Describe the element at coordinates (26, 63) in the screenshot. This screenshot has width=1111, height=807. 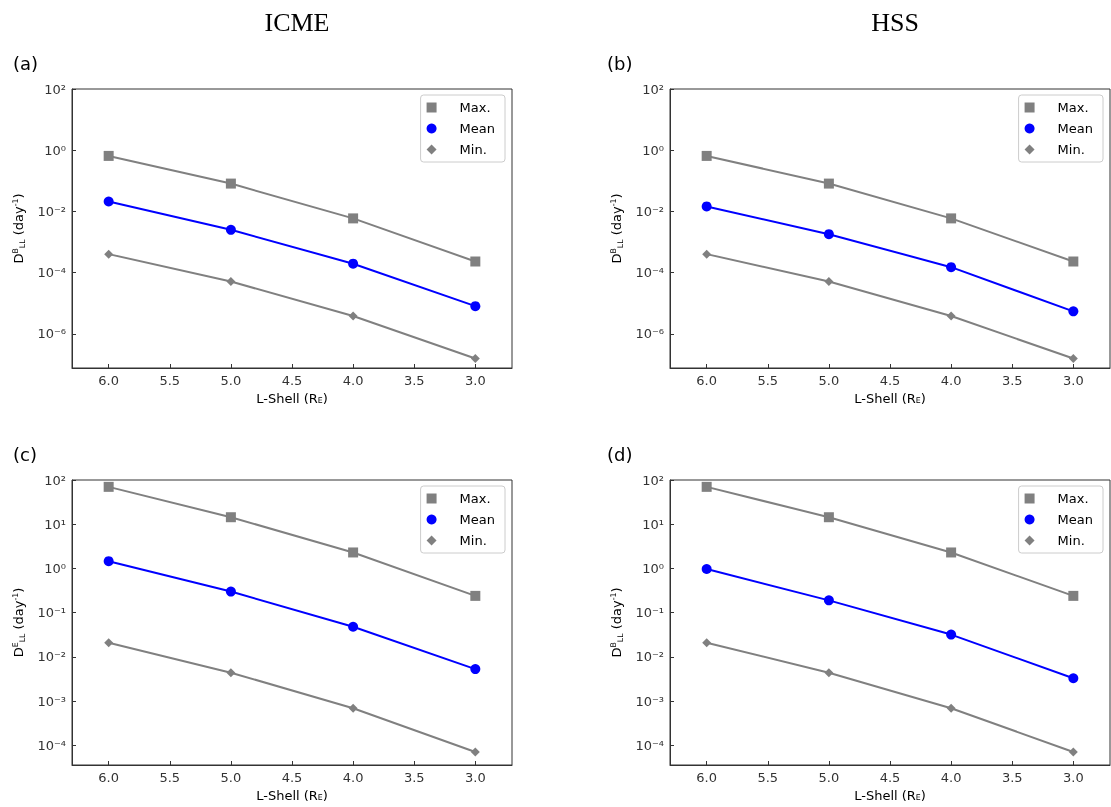
I see `chart-subtitle: (a)` at that location.